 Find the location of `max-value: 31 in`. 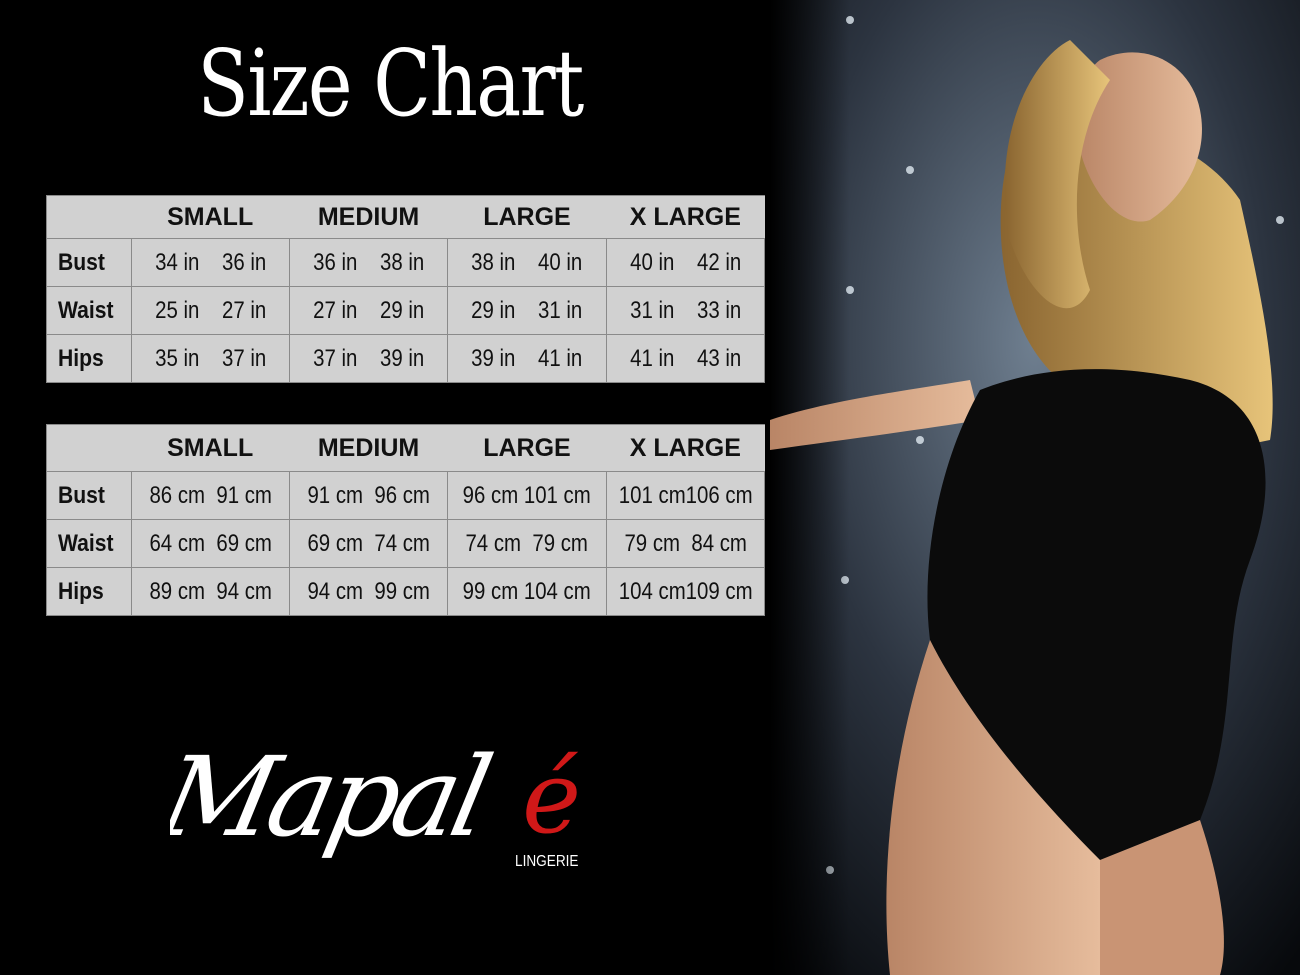

max-value: 31 in is located at coordinates (560, 310).